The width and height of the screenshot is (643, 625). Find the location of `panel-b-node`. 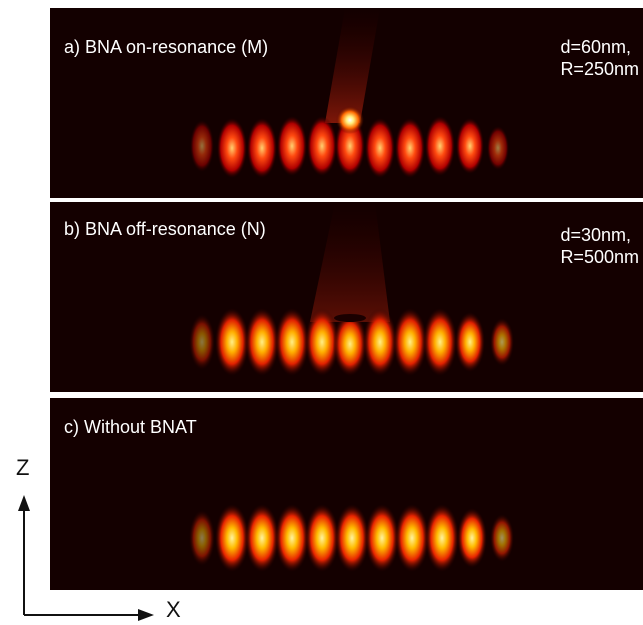

panel-b-node is located at coordinates (350, 318).